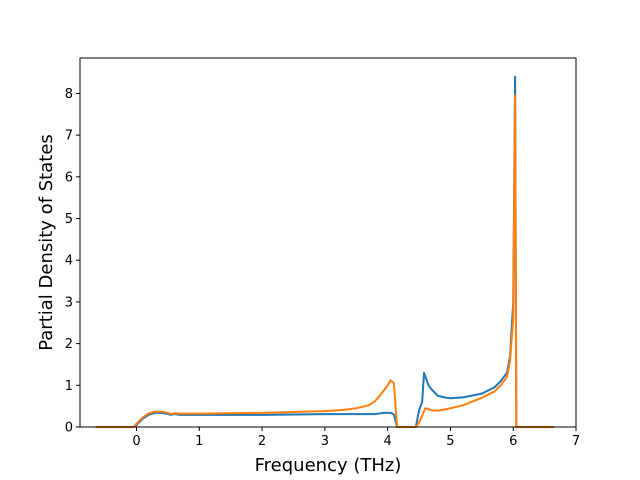 This screenshot has width=640, height=480. Describe the element at coordinates (199, 441) in the screenshot. I see `x-tick-label: 1` at that location.